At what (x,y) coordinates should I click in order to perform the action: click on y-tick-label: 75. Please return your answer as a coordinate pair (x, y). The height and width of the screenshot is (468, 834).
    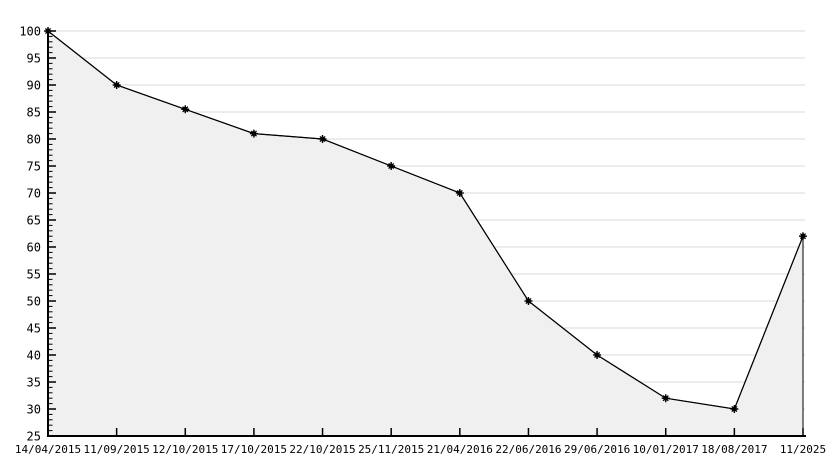
    Looking at the image, I should click on (34, 167).